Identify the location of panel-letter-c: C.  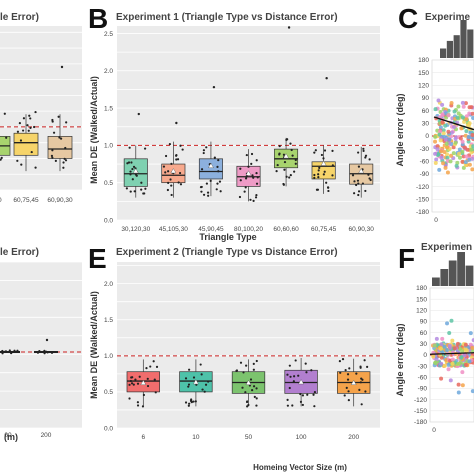
(408, 18).